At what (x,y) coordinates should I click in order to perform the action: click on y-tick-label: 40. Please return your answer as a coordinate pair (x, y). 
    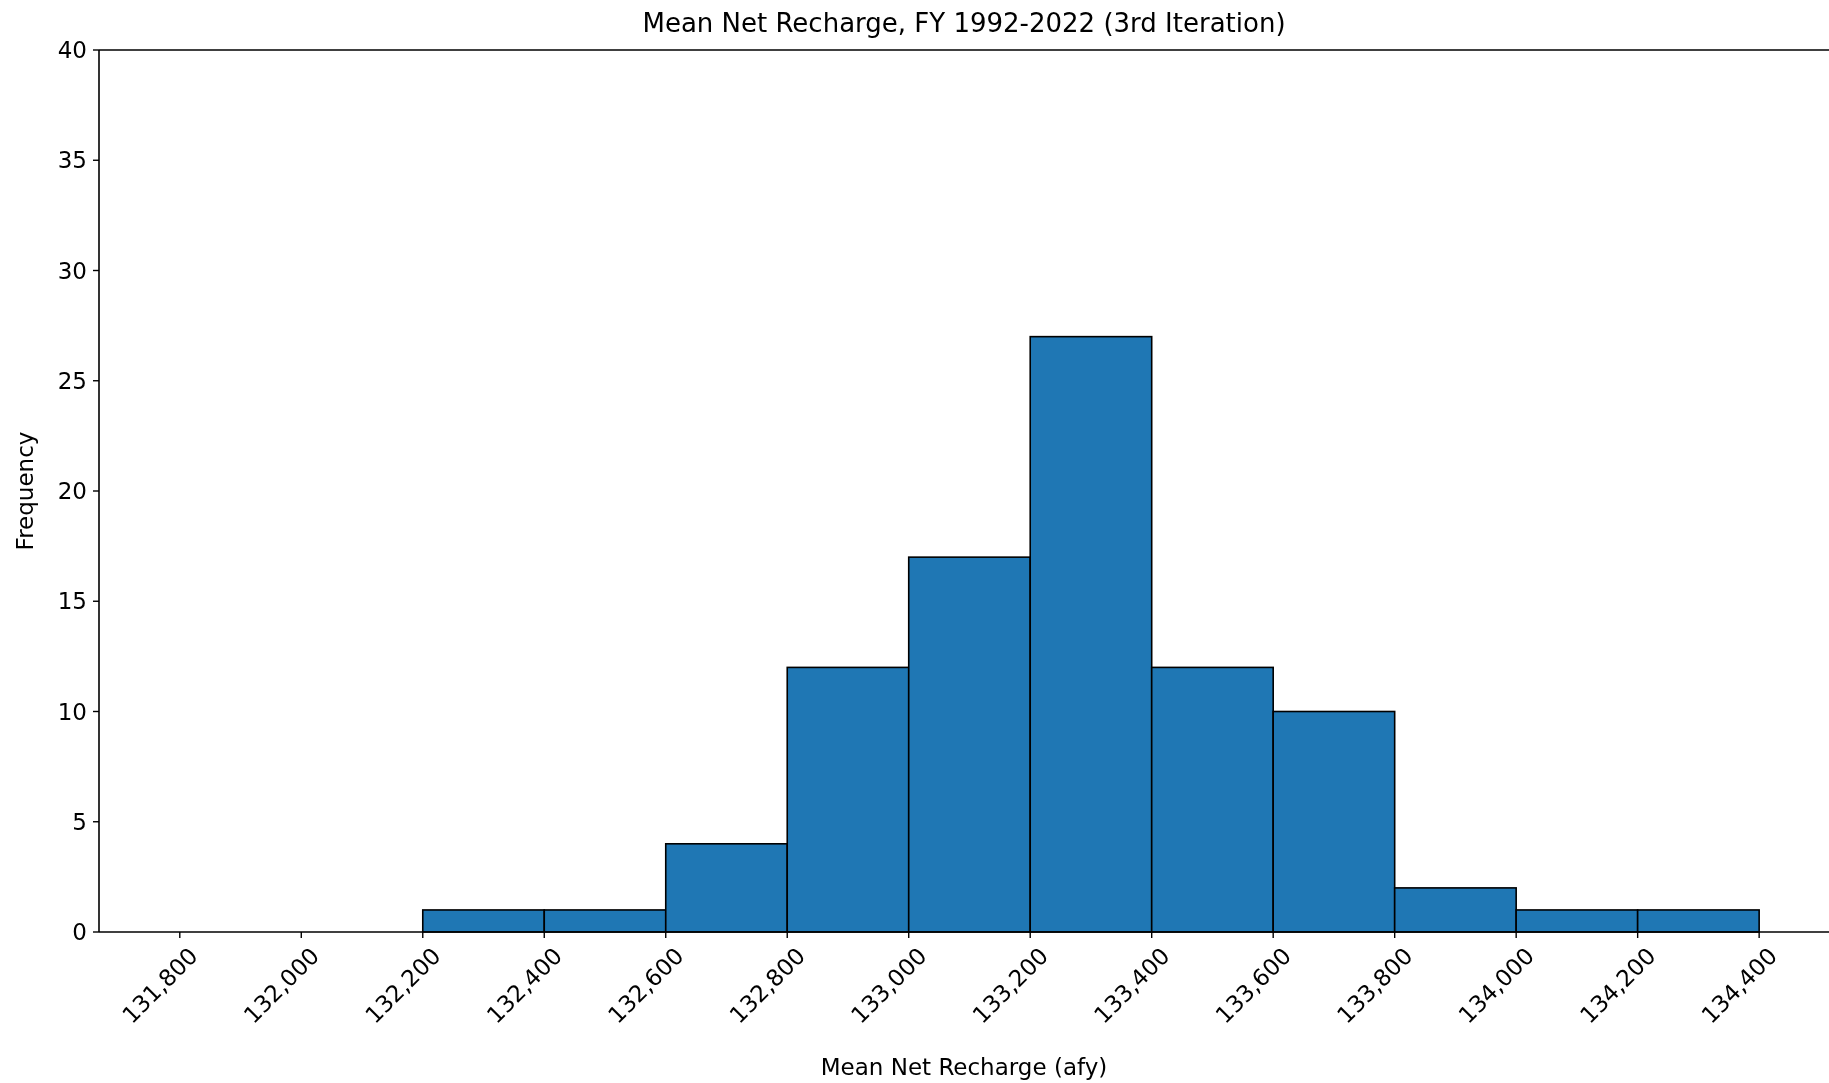
    Looking at the image, I should click on (72, 50).